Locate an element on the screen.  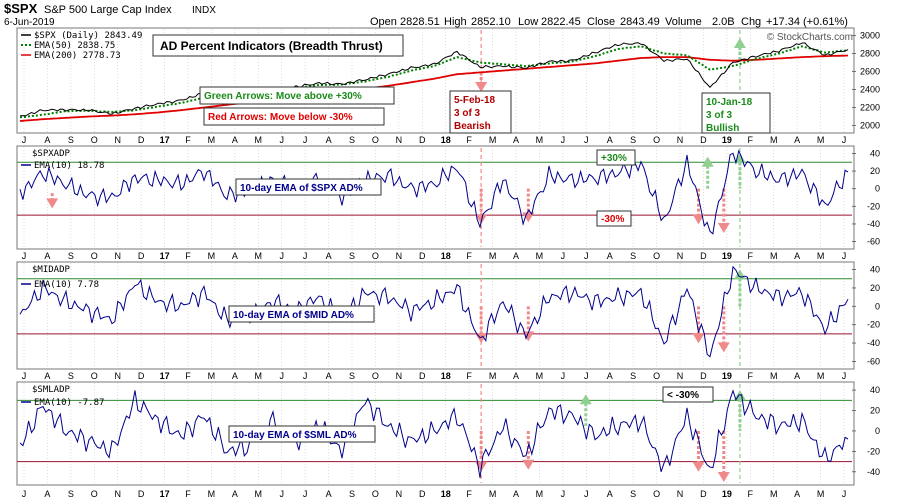
low-label: Low is located at coordinates (528, 22).